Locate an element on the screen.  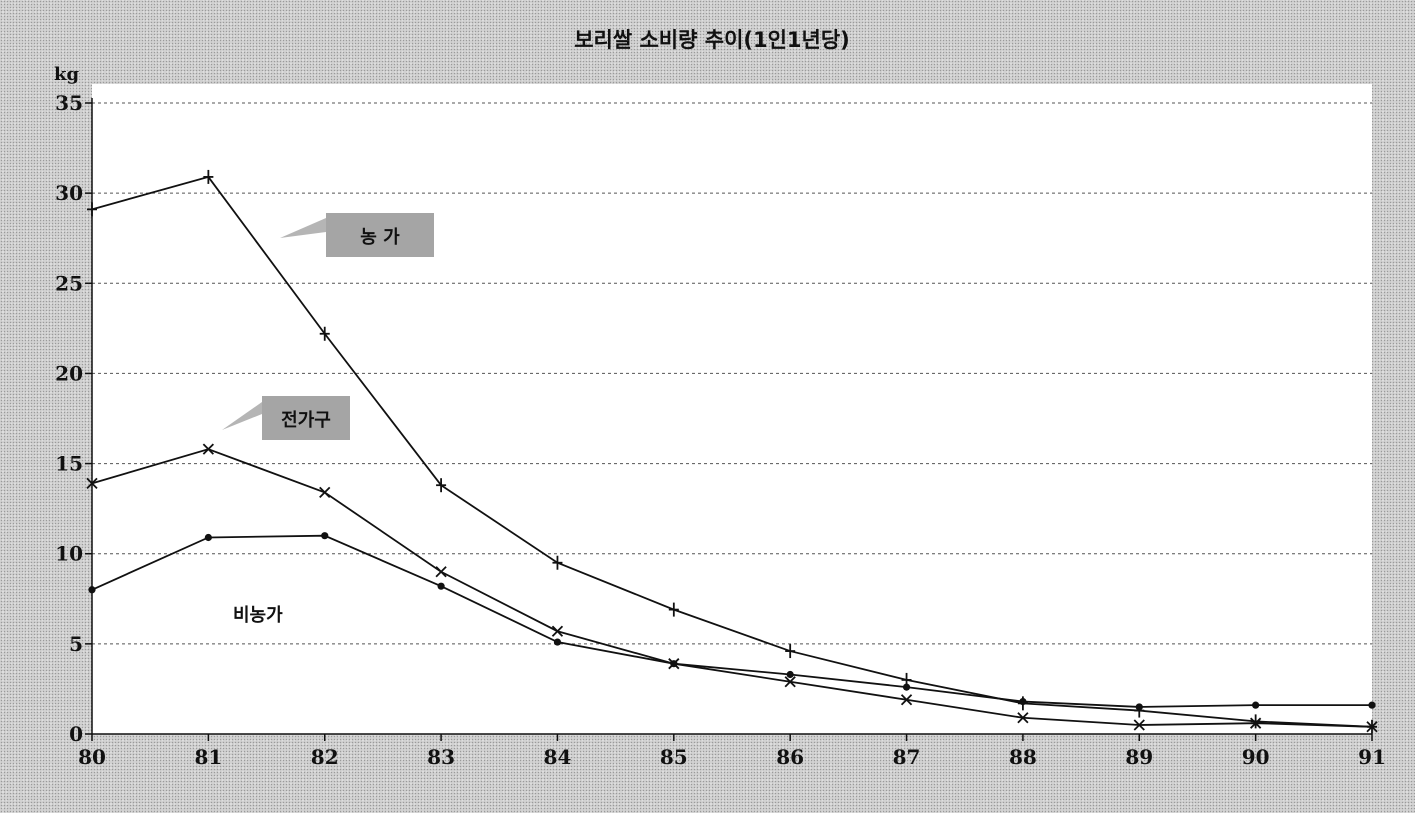
callout-farm-box is located at coordinates (380, 235).